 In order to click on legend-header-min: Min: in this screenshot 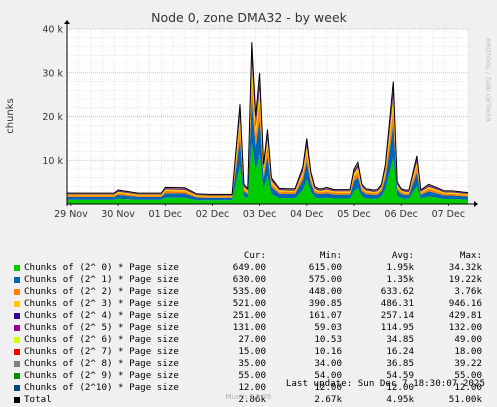, I will do `click(330, 255)`.